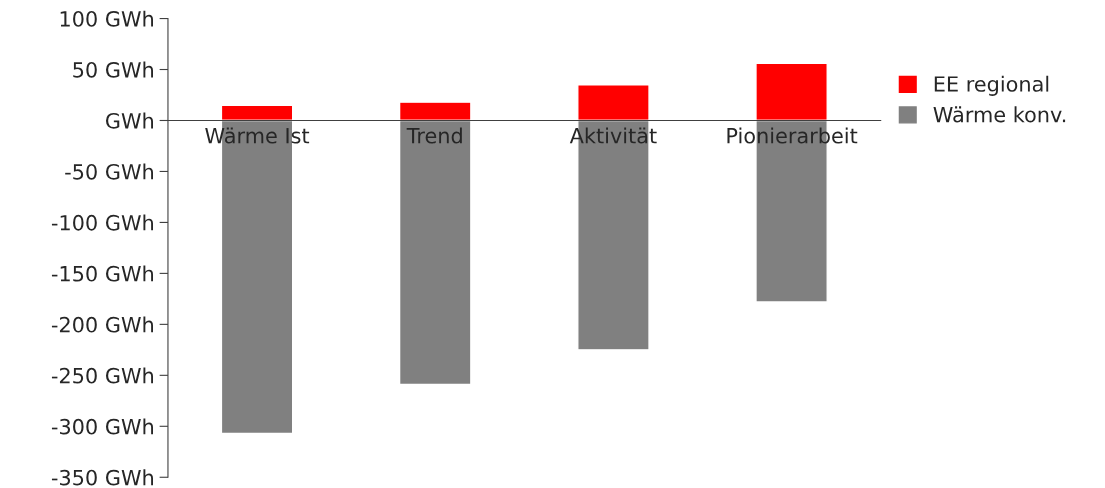 The image size is (1105, 488). Describe the element at coordinates (434, 135) in the screenshot. I see `x-tick-label: Trend` at that location.